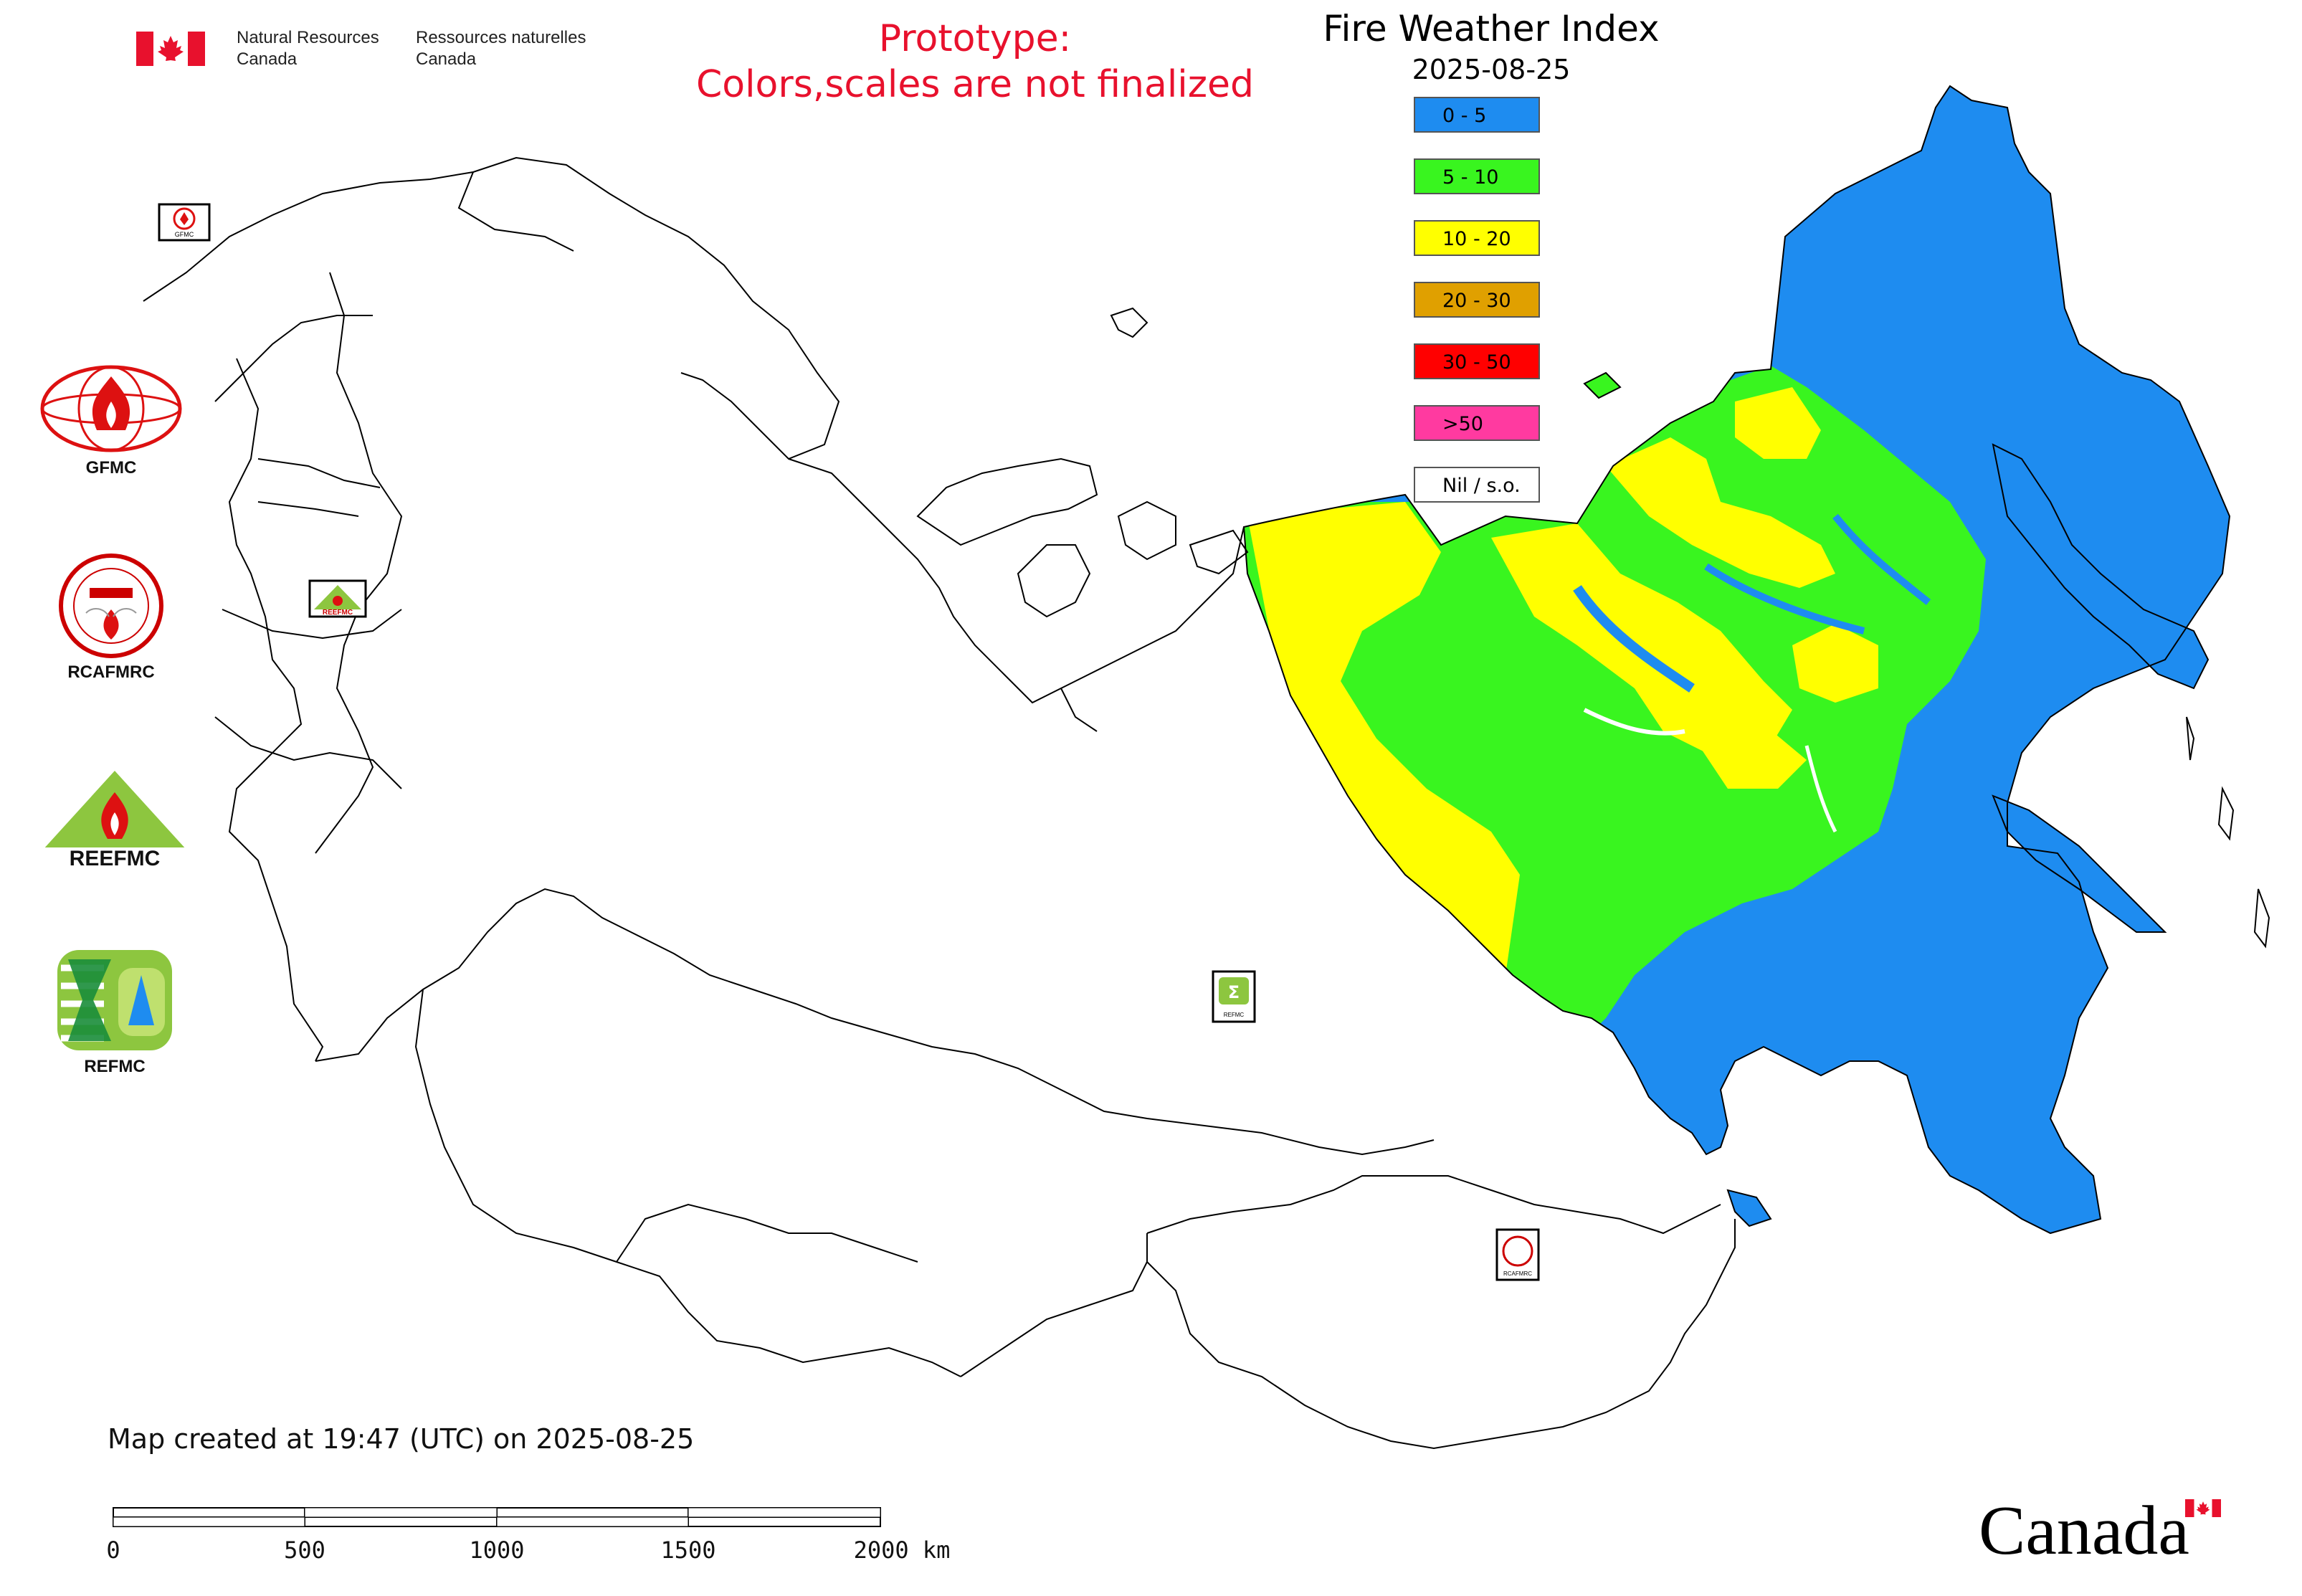  Describe the element at coordinates (1234, 992) in the screenshot. I see `svg-text: Σ` at that location.